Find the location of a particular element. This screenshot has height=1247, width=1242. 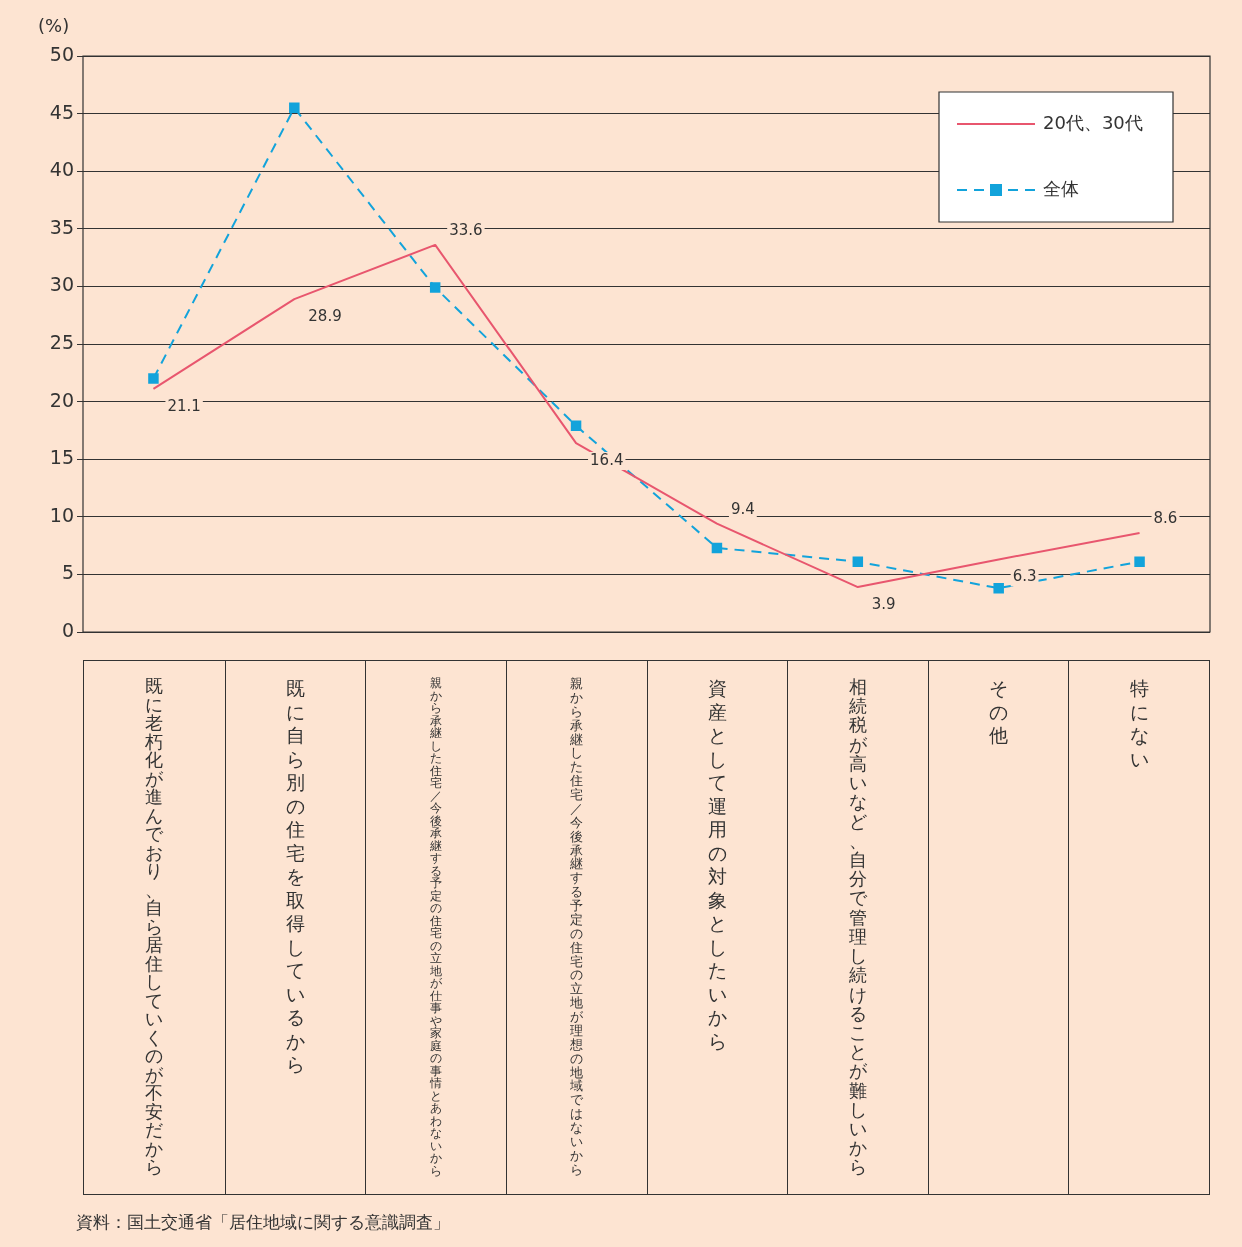

y-tick-label: 15 is located at coordinates (61, 457).